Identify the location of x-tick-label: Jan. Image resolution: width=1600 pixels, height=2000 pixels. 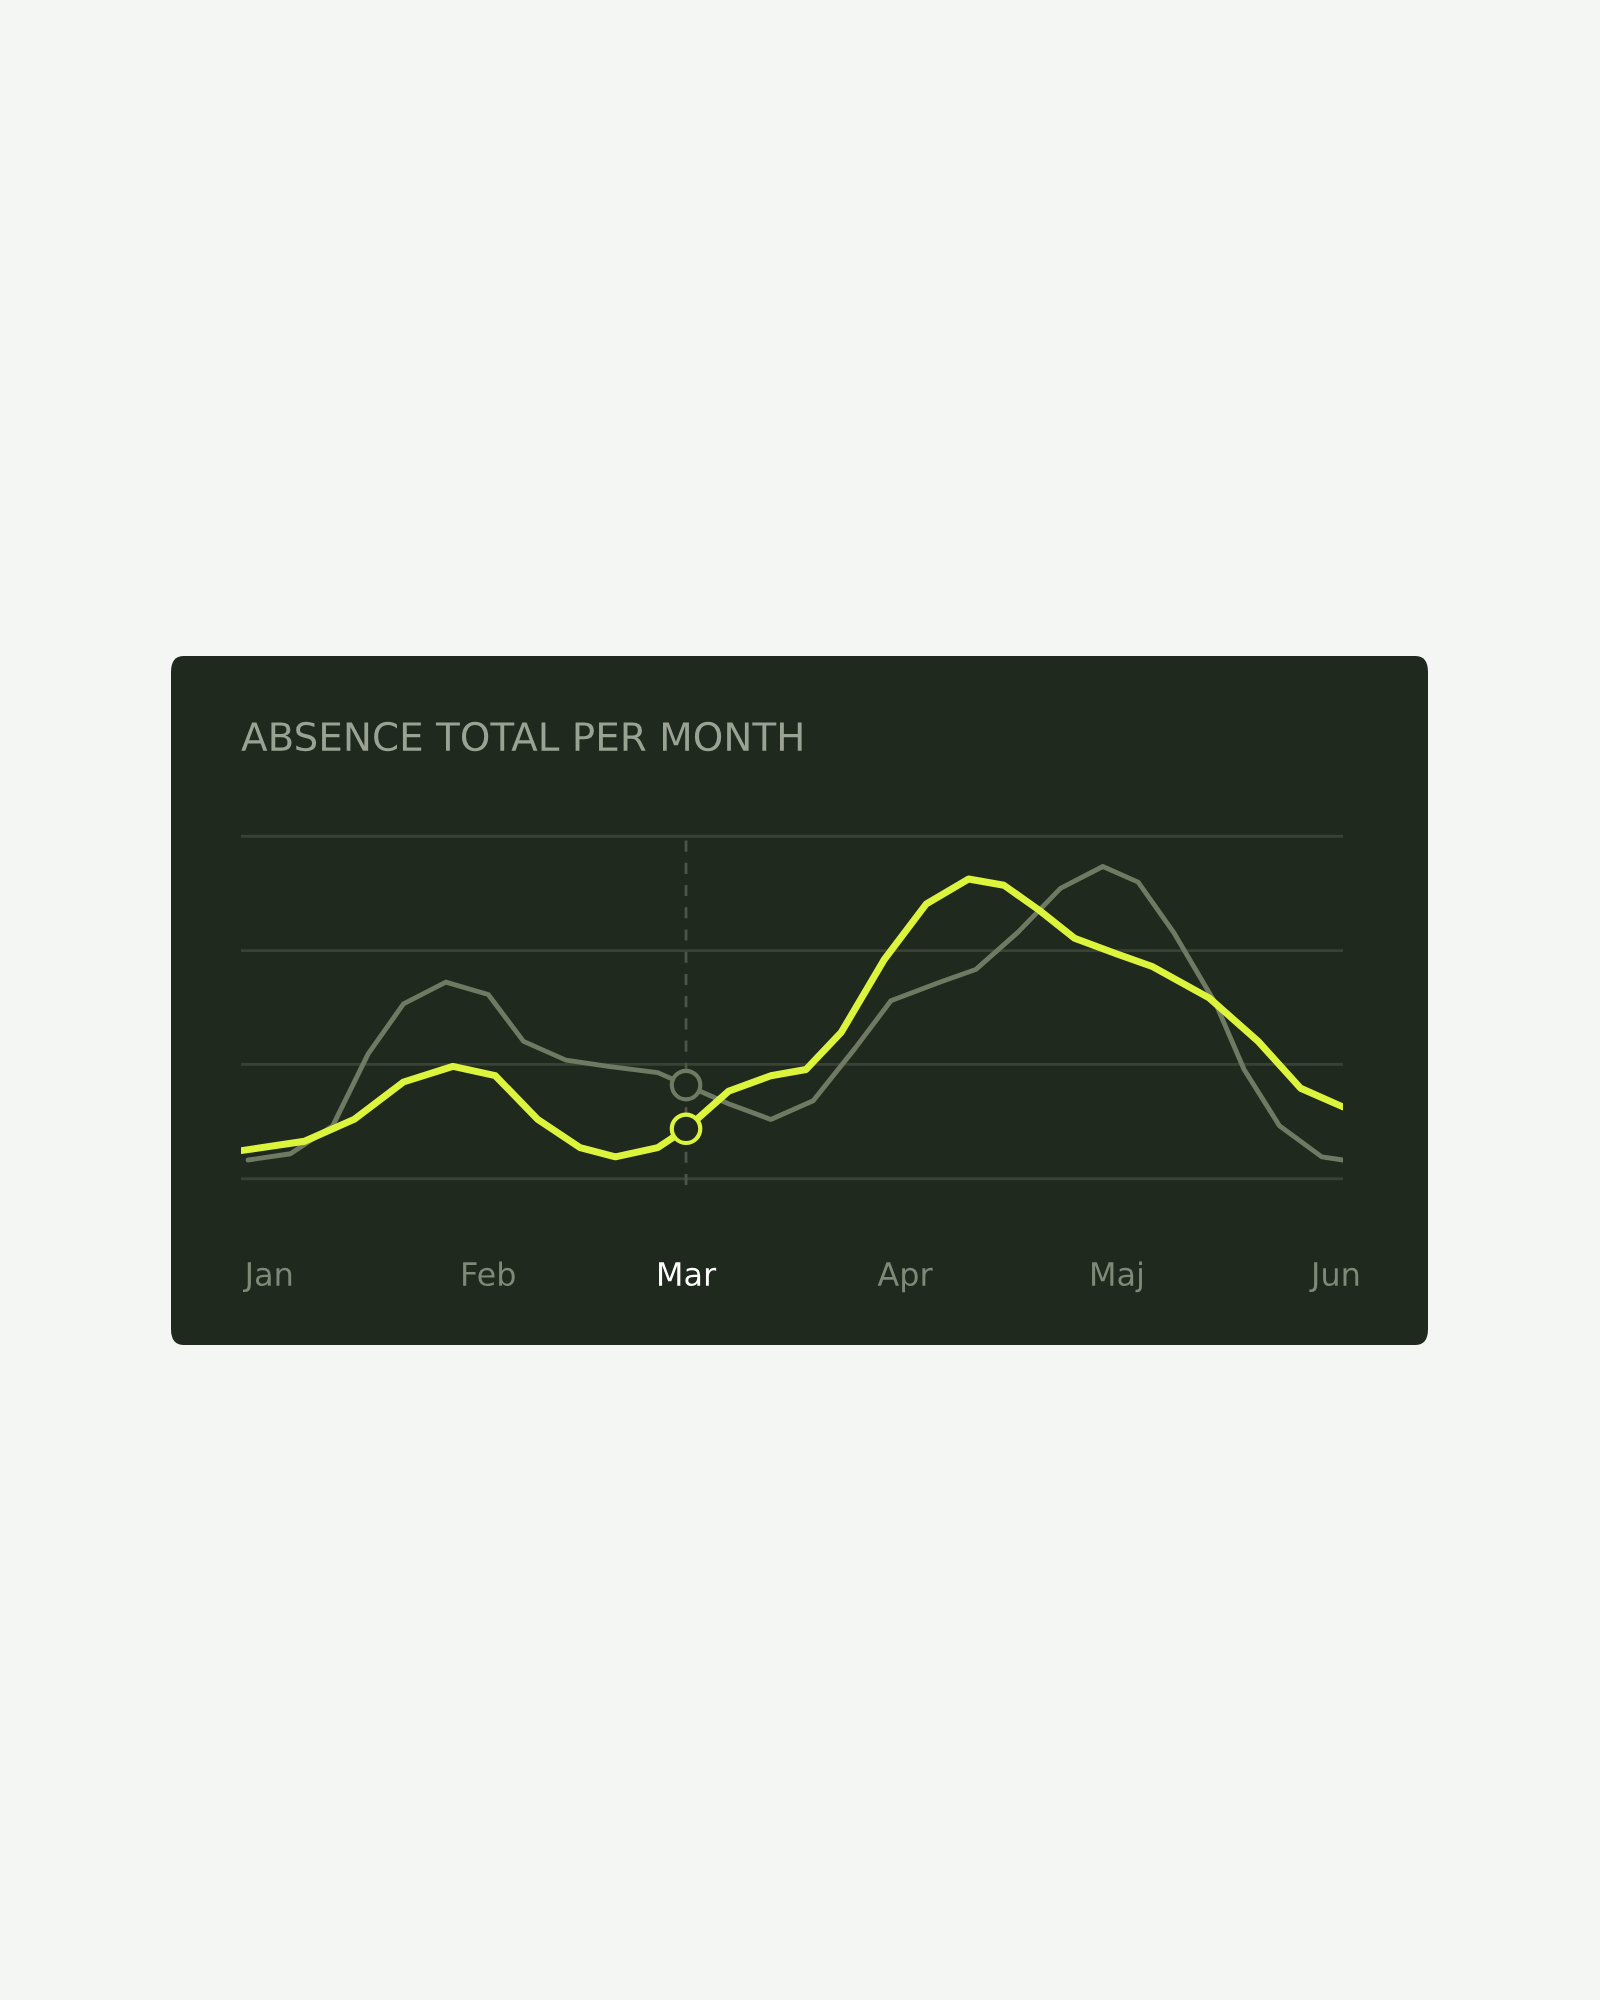
(267, 1277).